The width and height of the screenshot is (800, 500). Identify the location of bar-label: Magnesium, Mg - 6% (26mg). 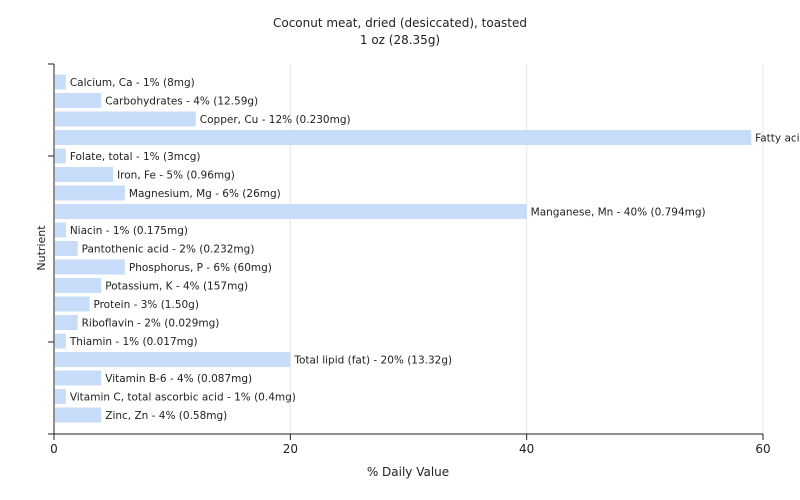
(205, 194).